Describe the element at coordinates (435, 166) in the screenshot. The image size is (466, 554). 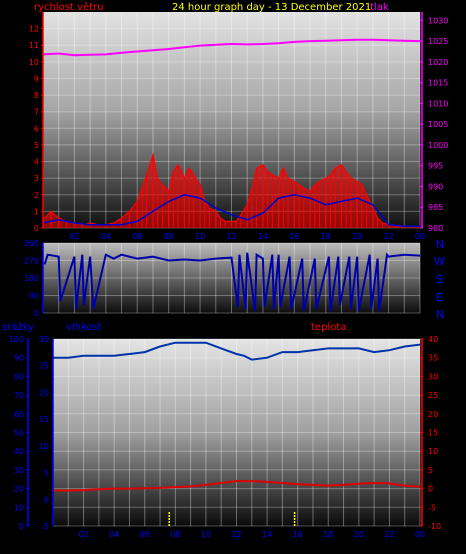
I see `pressure-y-tick-label: 995` at that location.